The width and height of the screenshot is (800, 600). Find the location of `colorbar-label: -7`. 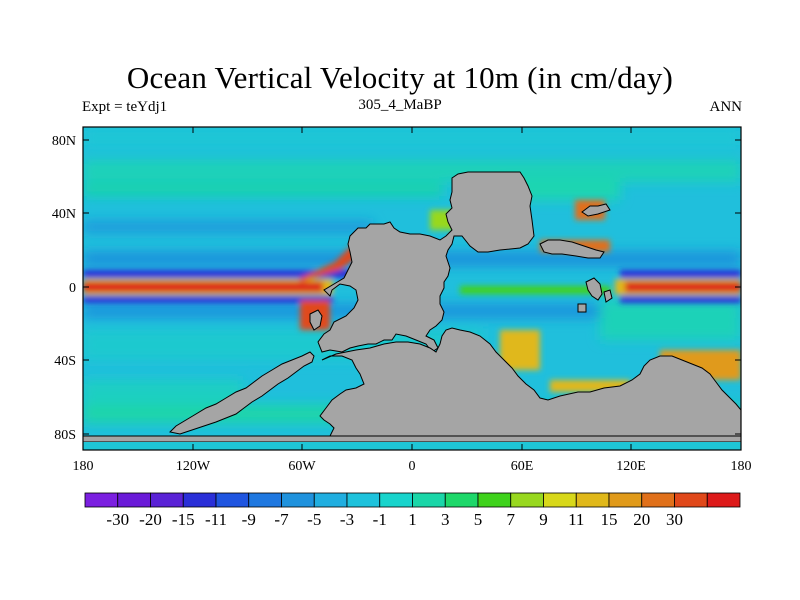

colorbar-label: -7 is located at coordinates (281, 519).